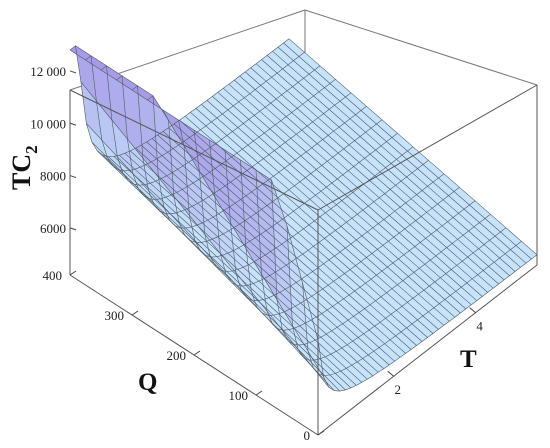  What do you see at coordinates (177, 355) in the screenshot?
I see `y-tick-label: 200` at bounding box center [177, 355].